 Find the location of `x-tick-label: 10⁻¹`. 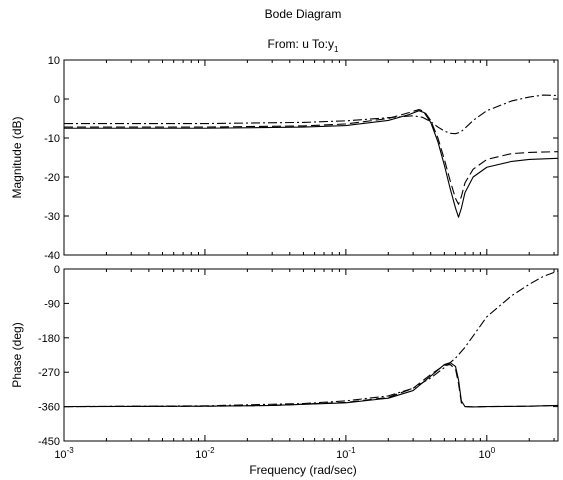

x-tick-label: 10⁻¹ is located at coordinates (346, 453).